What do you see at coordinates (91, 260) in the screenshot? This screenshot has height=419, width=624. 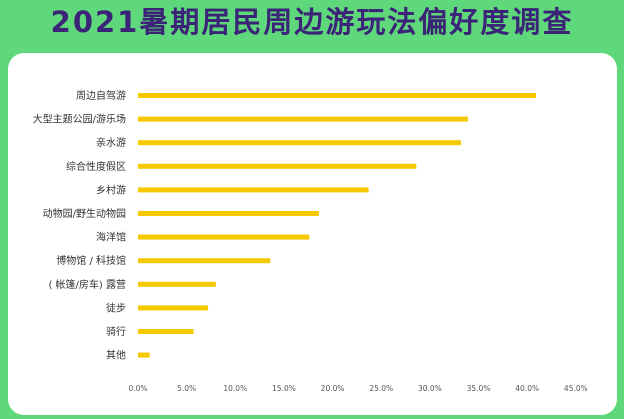 I see `category-label: 博物馆 / 科技馆` at bounding box center [91, 260].